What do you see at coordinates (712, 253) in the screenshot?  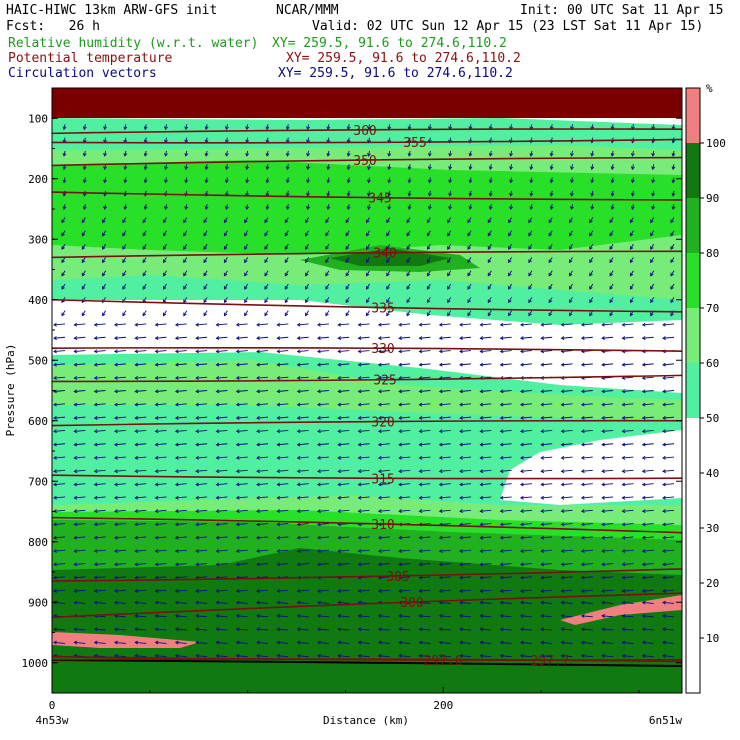 I see `colorbar-label: 80` at bounding box center [712, 253].